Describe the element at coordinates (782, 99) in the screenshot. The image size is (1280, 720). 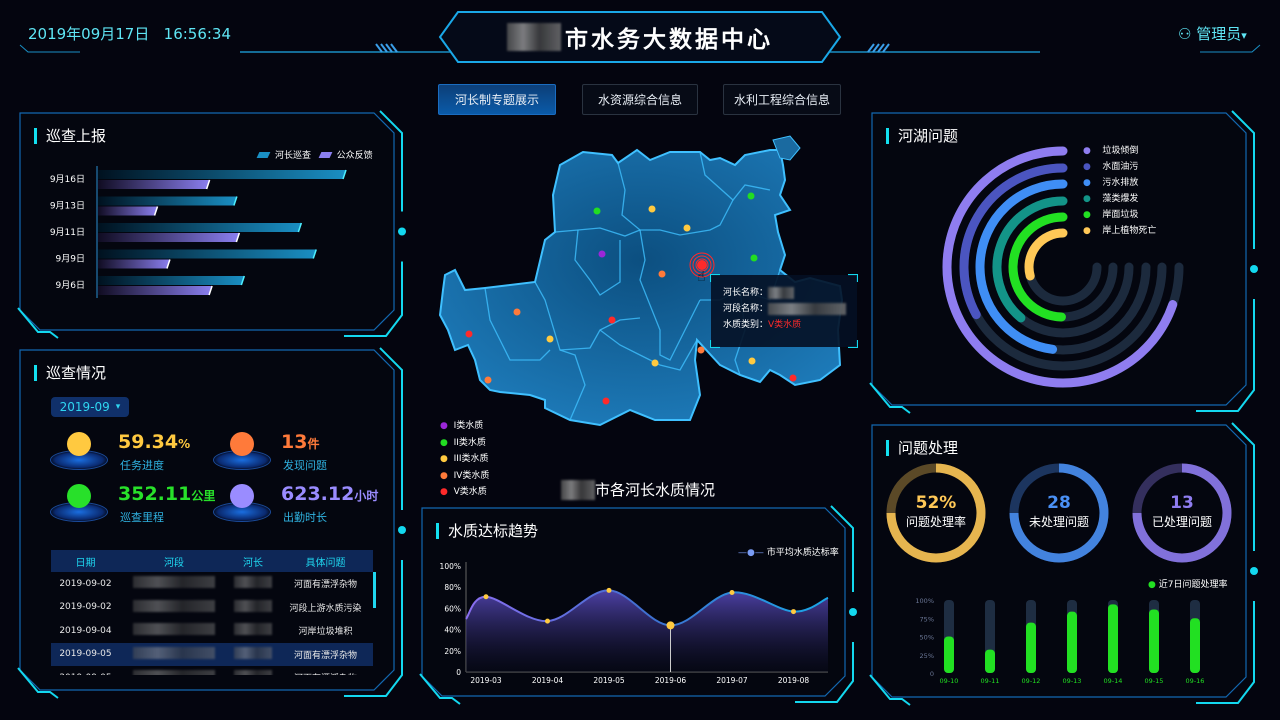
I see `tab-water-projects: 水利工程综合信息` at that location.